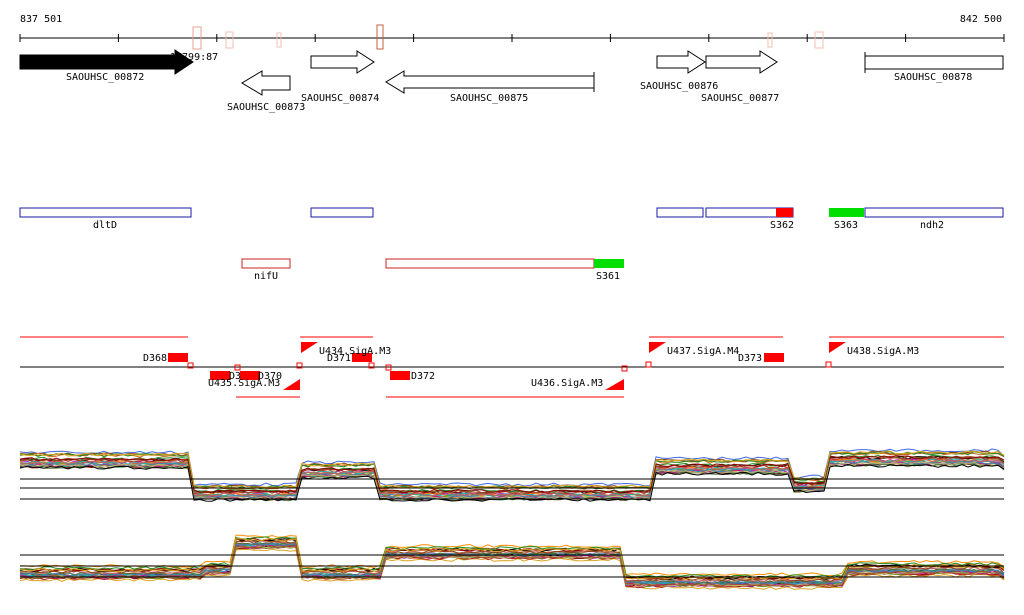 This screenshot has height=615, width=1024. What do you see at coordinates (784, 212) in the screenshot?
I see `srna-S362` at bounding box center [784, 212].